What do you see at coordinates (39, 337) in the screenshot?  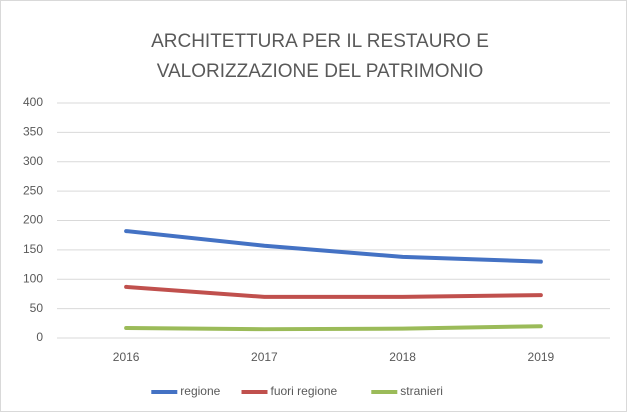 I see `y-tick-label: 0` at bounding box center [39, 337].